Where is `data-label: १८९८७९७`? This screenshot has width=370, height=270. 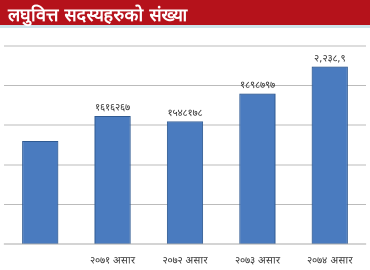
data-label: १८९८७९७ is located at coordinates (257, 86).